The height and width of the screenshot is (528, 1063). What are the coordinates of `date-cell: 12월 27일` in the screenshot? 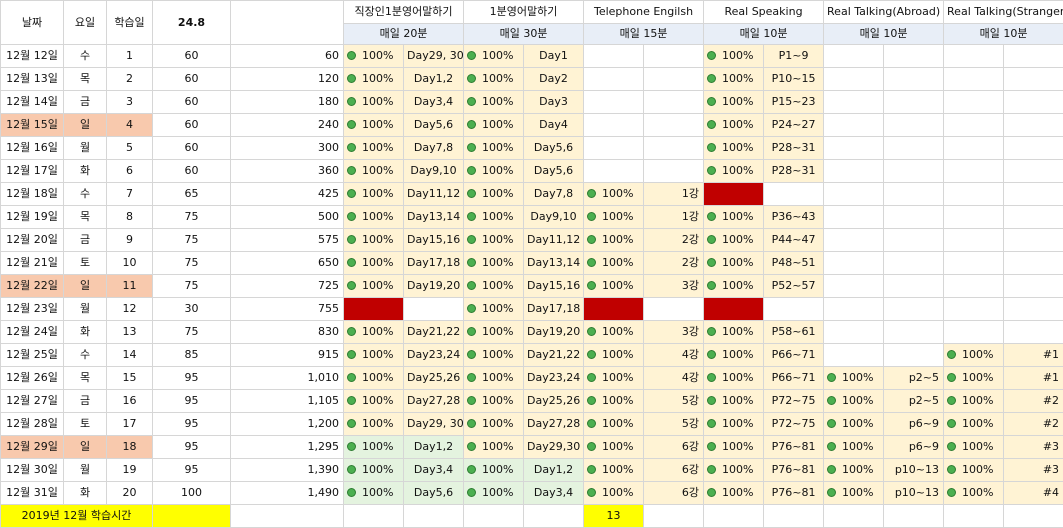 It's located at (32, 401).